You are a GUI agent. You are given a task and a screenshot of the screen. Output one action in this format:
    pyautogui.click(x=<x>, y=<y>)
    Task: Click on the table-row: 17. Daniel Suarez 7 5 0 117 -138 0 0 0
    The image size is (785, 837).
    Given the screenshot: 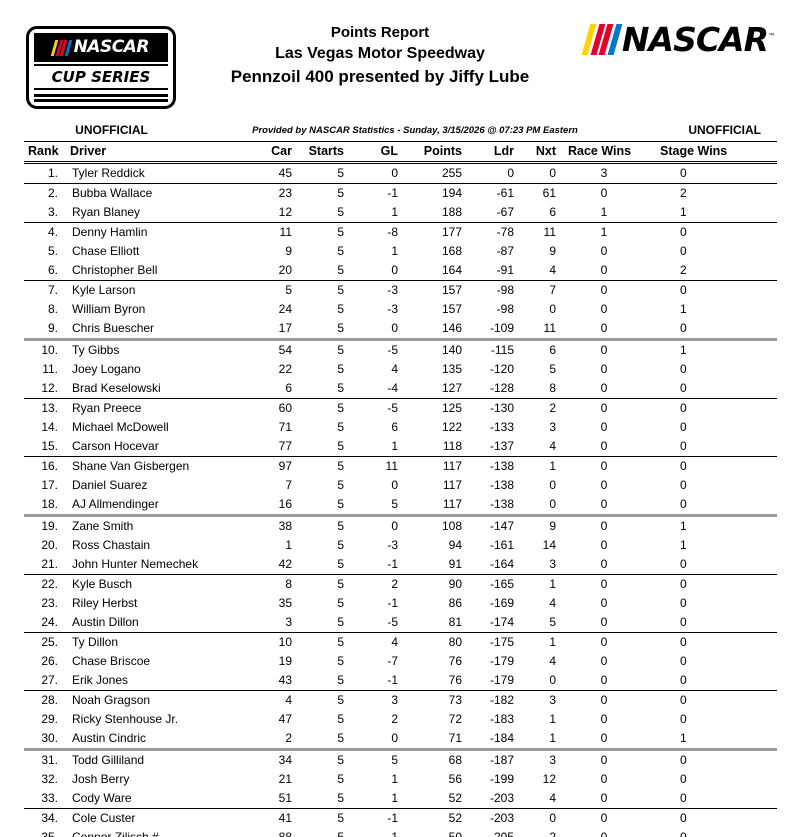 What is the action you would take?
    pyautogui.click(x=400, y=485)
    